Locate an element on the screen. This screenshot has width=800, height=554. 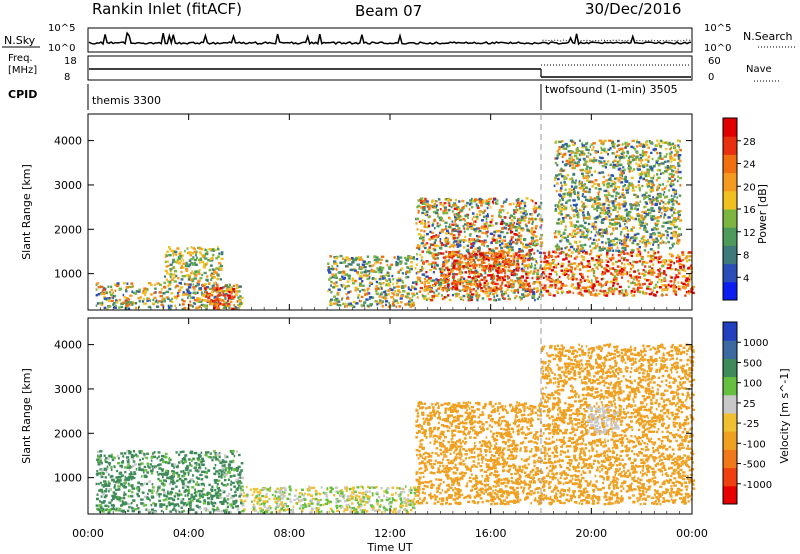
colorbar-swatch is located at coordinates (730, 164).